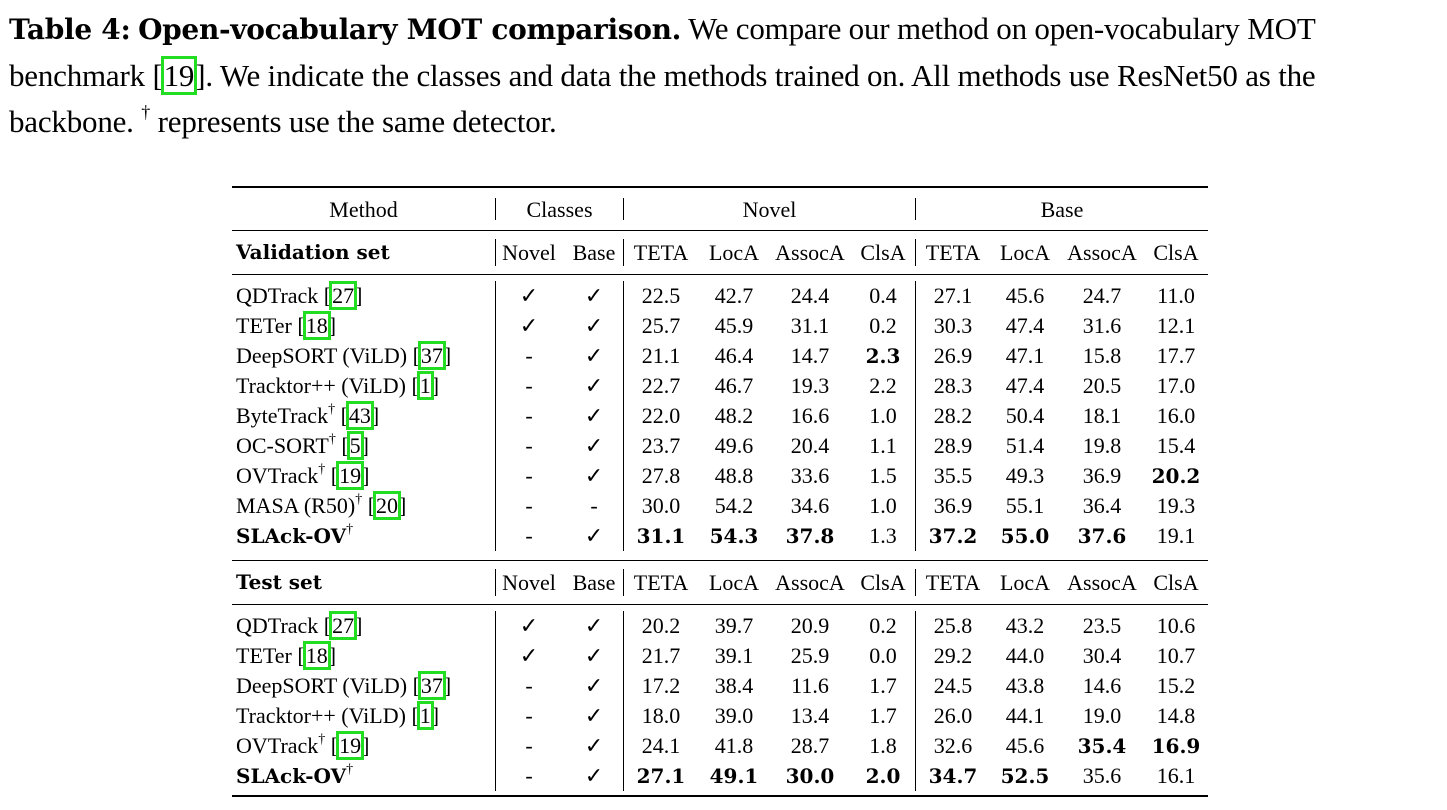 This screenshot has width=1447, height=810. What do you see at coordinates (953, 415) in the screenshot?
I see `metric-value: 28.2` at bounding box center [953, 415].